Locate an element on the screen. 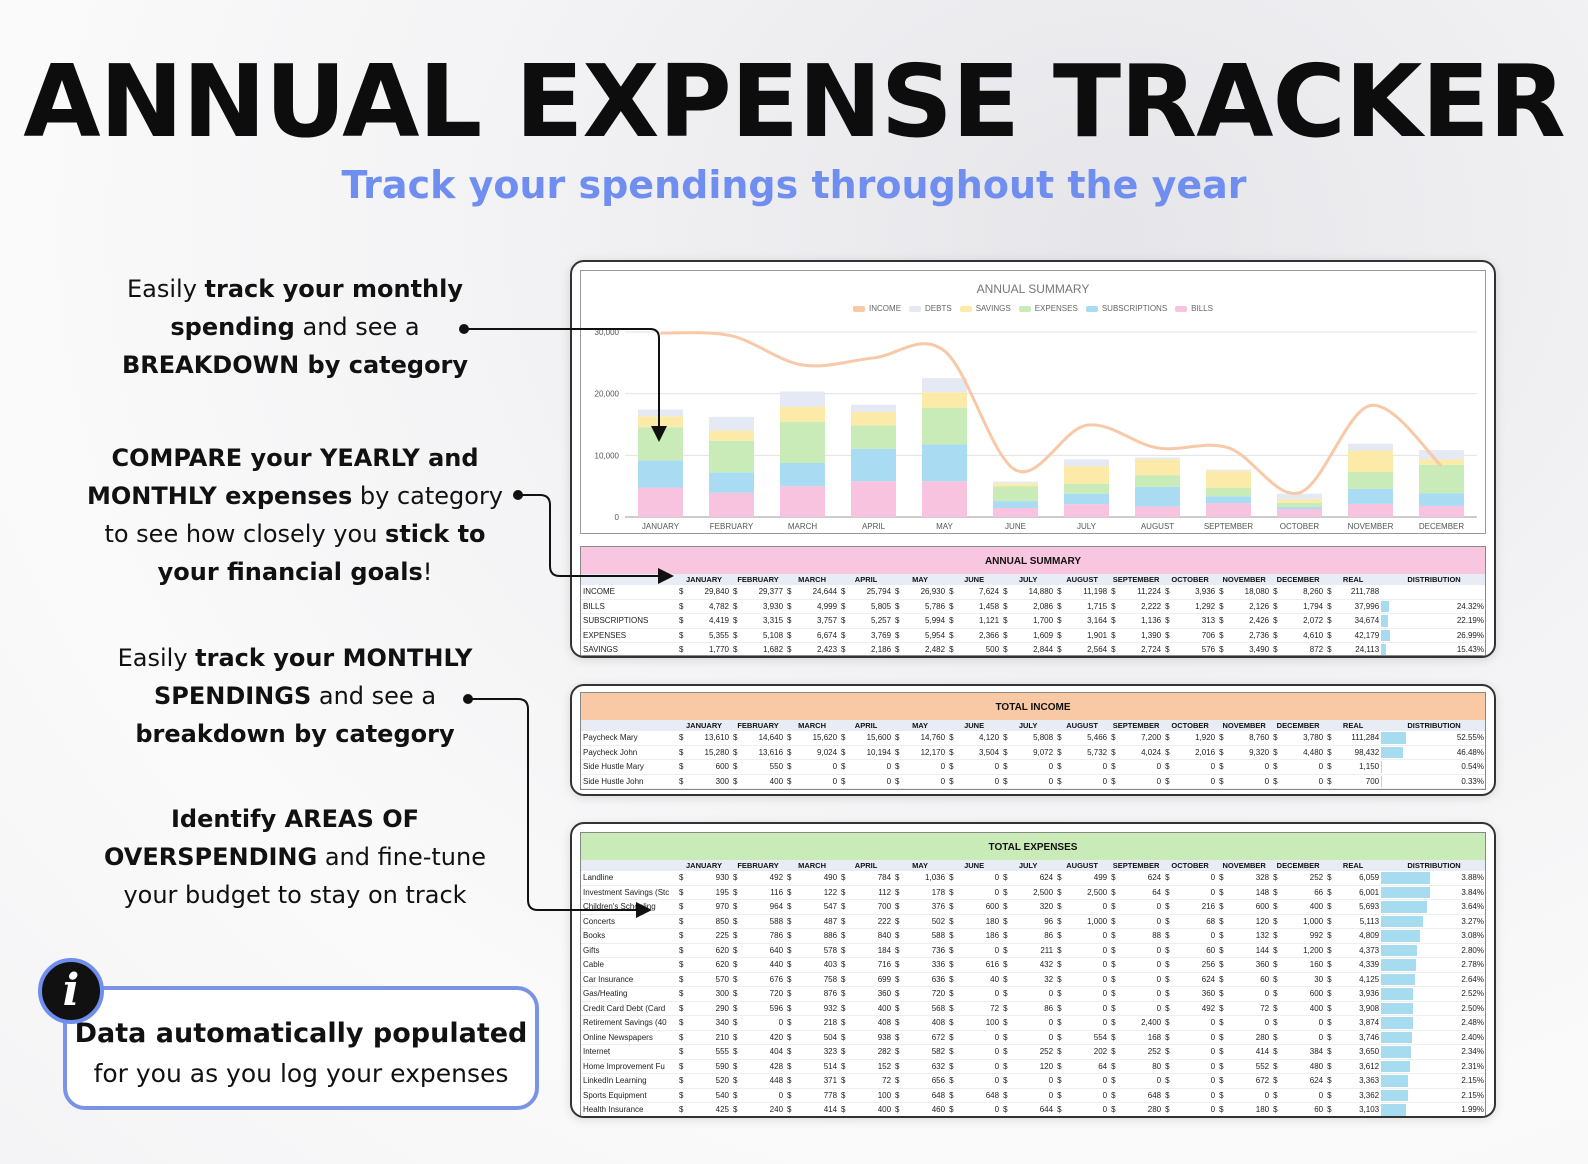 The height and width of the screenshot is (1164, 1588). row-label: Credit Card Debt (Card is located at coordinates (629, 1008).